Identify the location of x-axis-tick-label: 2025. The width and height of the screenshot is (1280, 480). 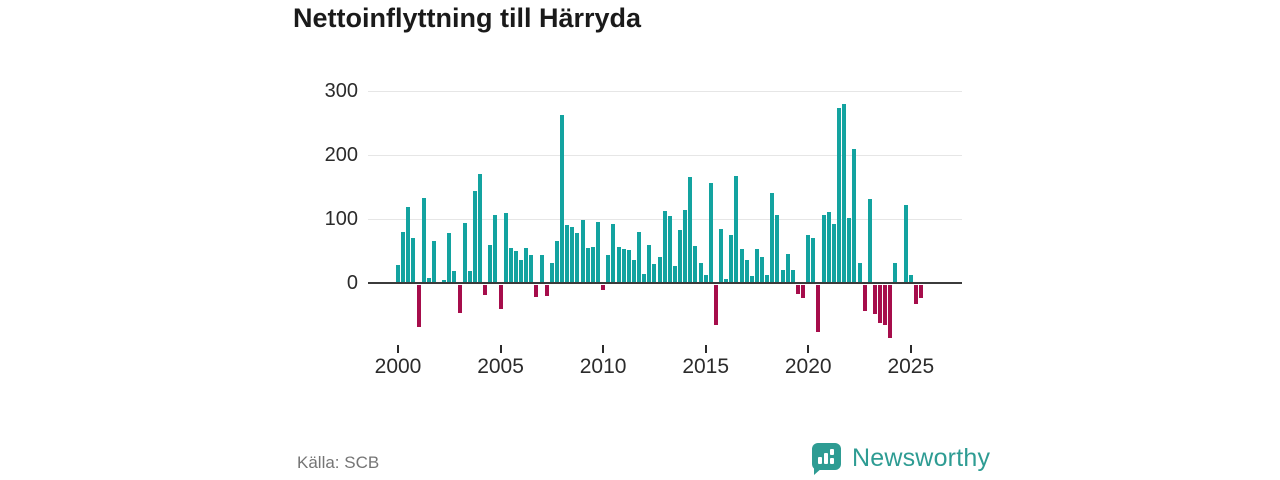
(911, 366).